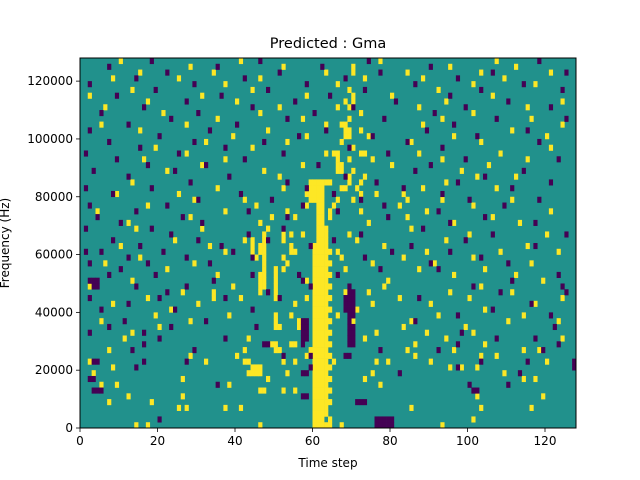 Image resolution: width=640 pixels, height=480 pixels. What do you see at coordinates (69, 428) in the screenshot?
I see `y-tick-label: 0` at bounding box center [69, 428].